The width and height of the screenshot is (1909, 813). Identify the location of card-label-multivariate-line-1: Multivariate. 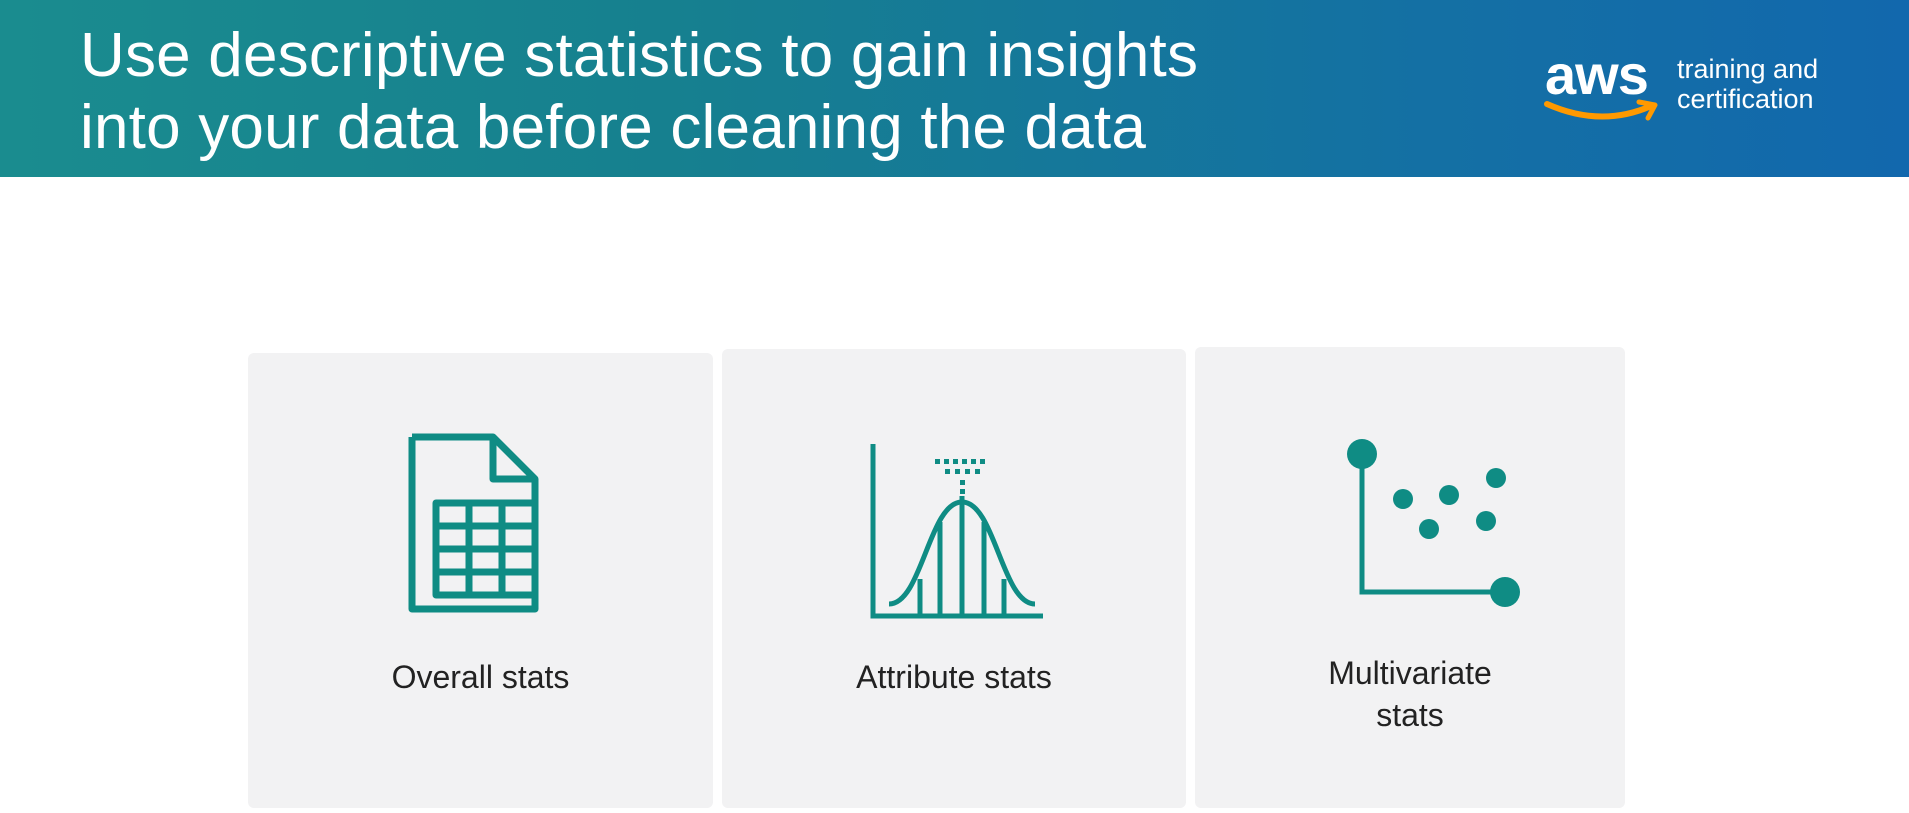
(1410, 673).